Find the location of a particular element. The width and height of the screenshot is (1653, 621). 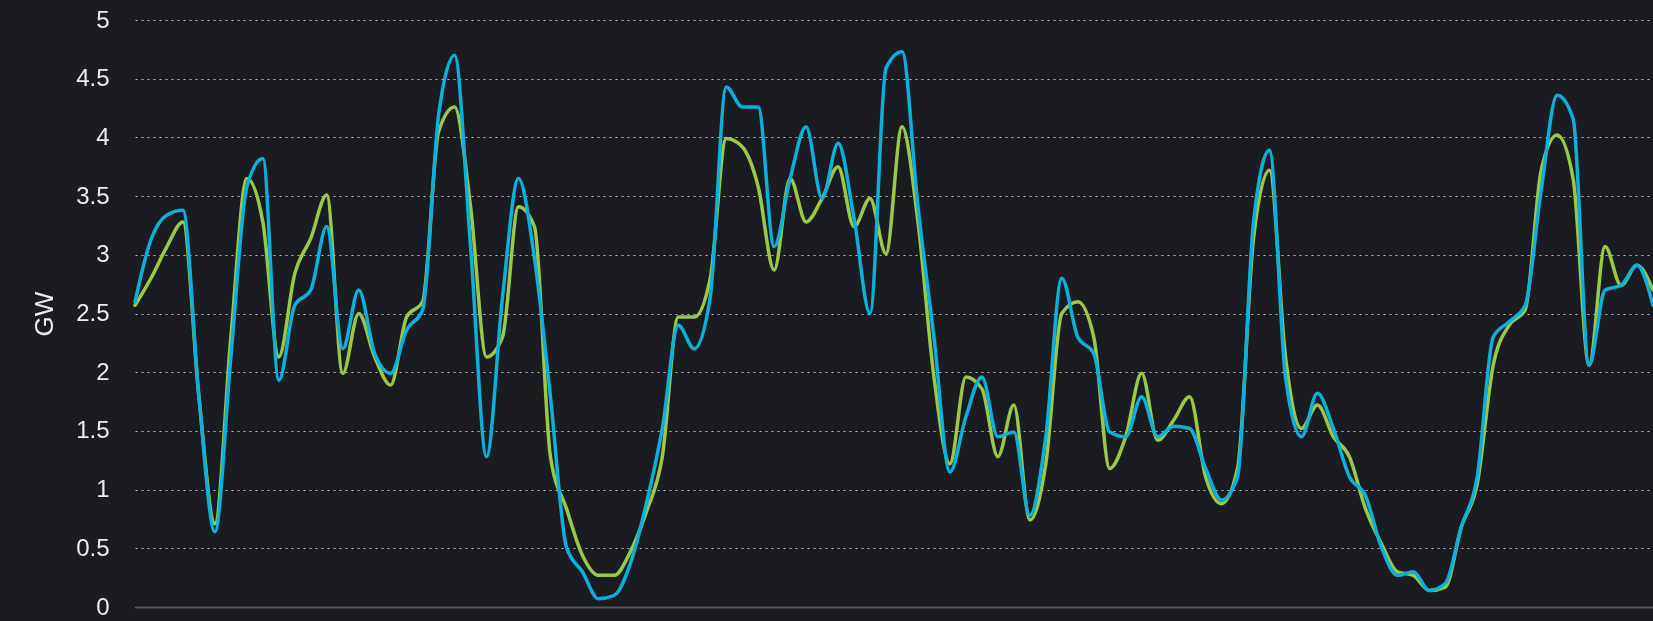

y-tick-label: 4.5 is located at coordinates (93, 78).